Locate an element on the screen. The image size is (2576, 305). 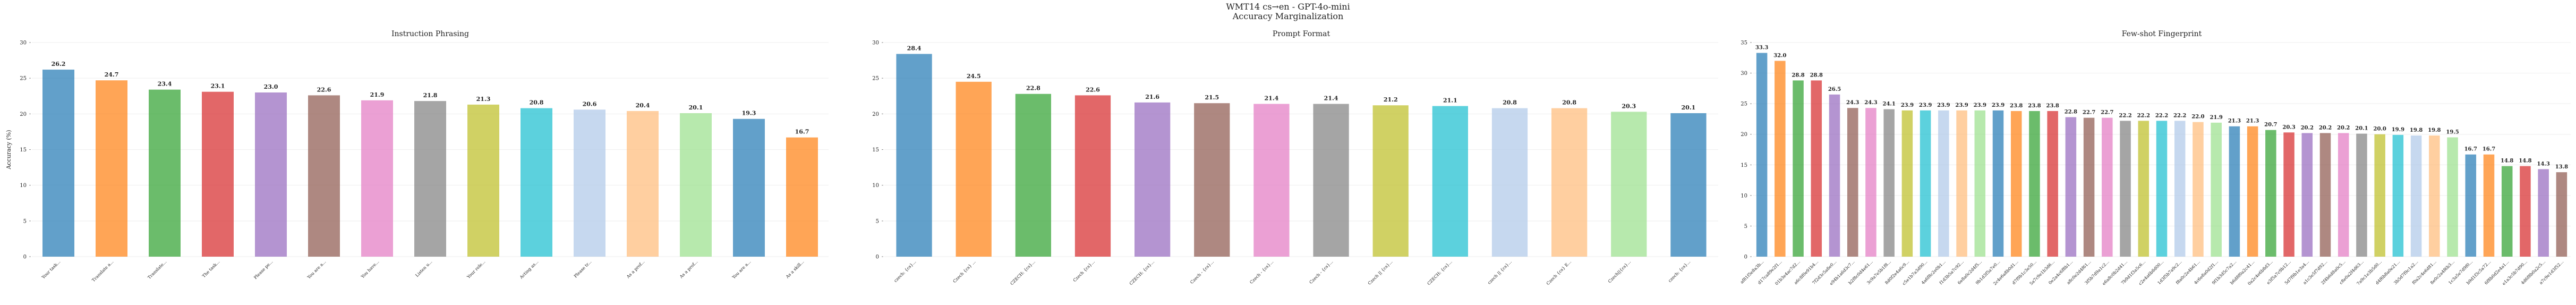
value-label: 21.5 is located at coordinates (1212, 97).